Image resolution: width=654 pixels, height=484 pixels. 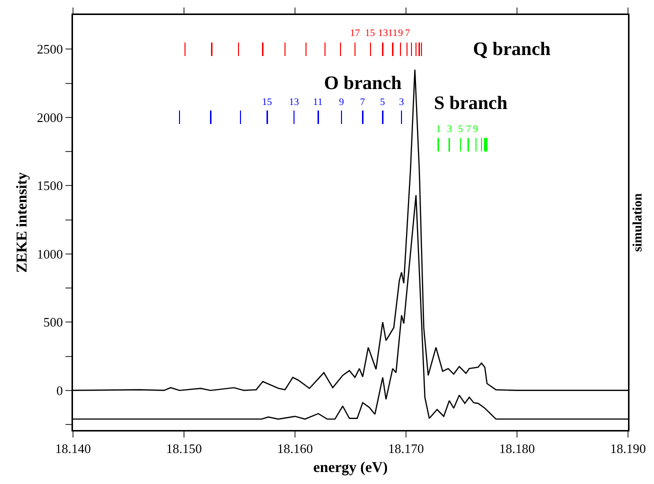 I want to click on y-tick-label: 0, so click(x=59, y=390).